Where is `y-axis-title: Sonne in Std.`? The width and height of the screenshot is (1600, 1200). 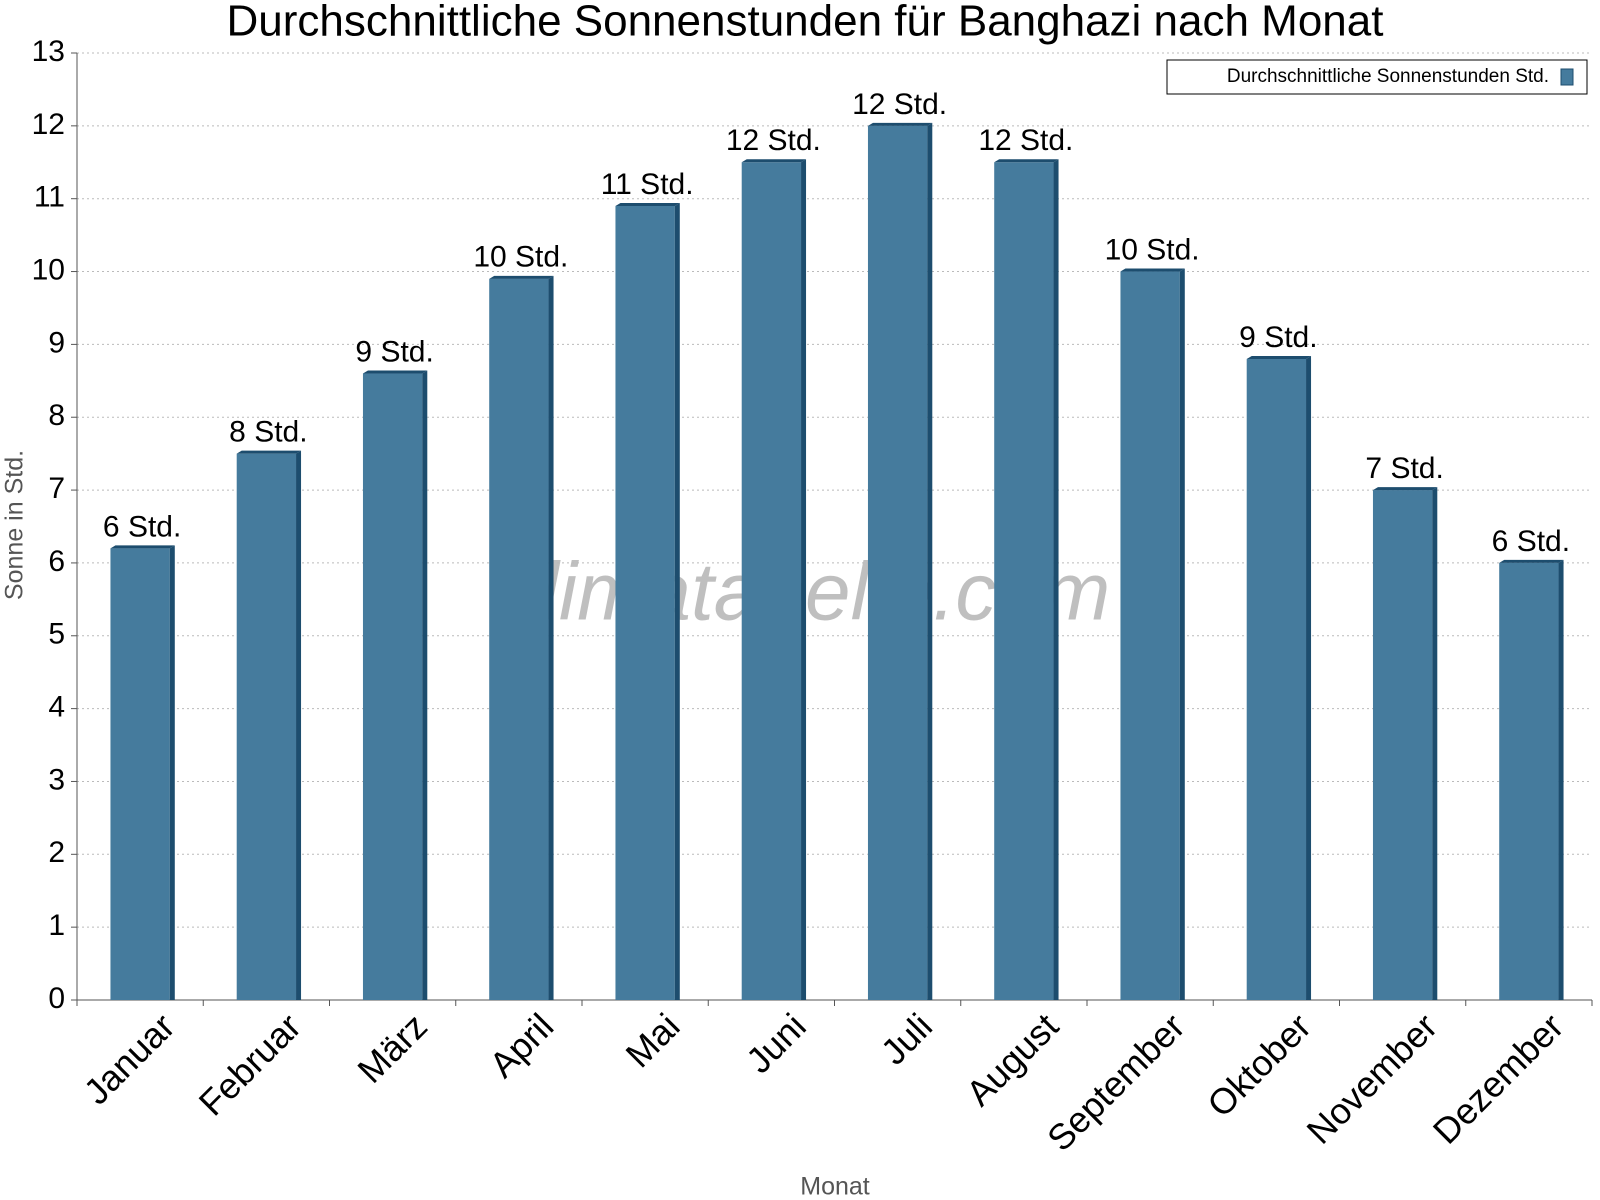
y-axis-title: Sonne in Std. is located at coordinates (15, 525).